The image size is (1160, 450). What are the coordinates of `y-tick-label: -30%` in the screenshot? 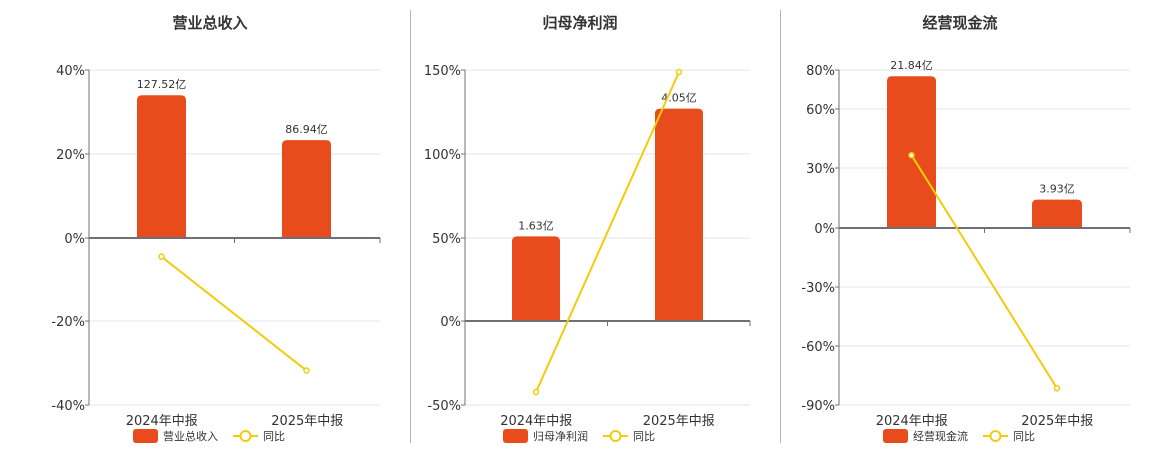 It's located at (818, 288).